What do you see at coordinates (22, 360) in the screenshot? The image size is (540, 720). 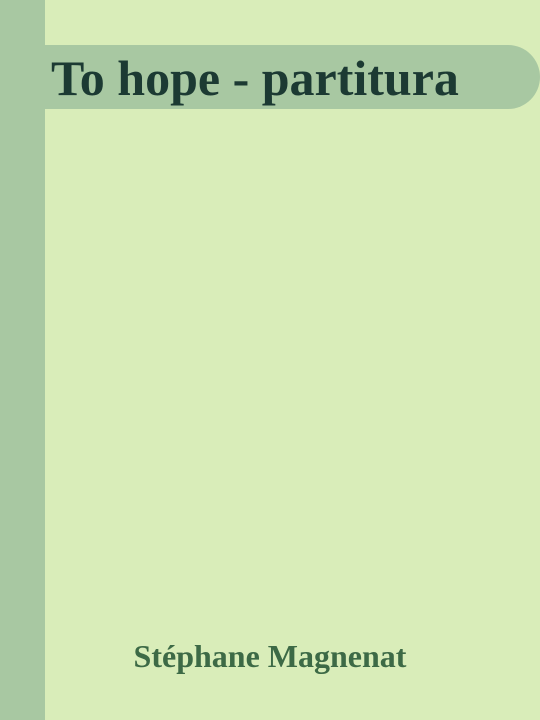 I see `cover-spine` at bounding box center [22, 360].